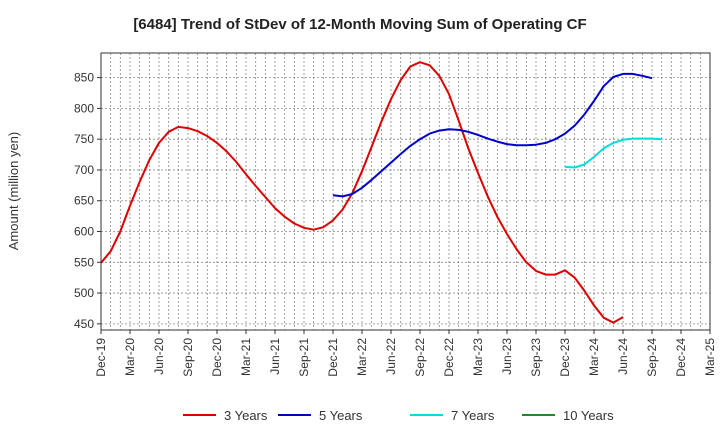 Image resolution: width=720 pixels, height=440 pixels. I want to click on x-tick-label: Sep-24, so click(652, 357).